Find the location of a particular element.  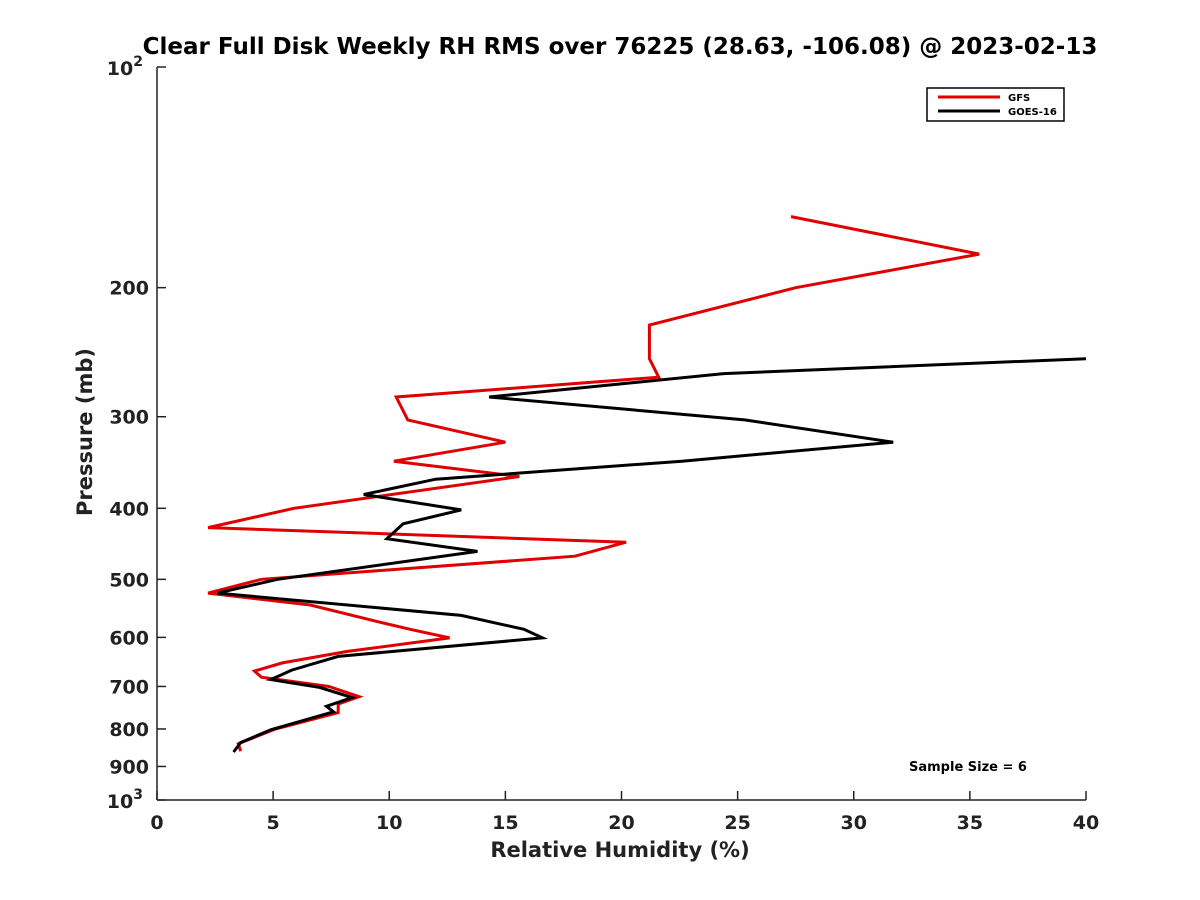

y-axis-title: Pressure (mb) is located at coordinates (85, 432).